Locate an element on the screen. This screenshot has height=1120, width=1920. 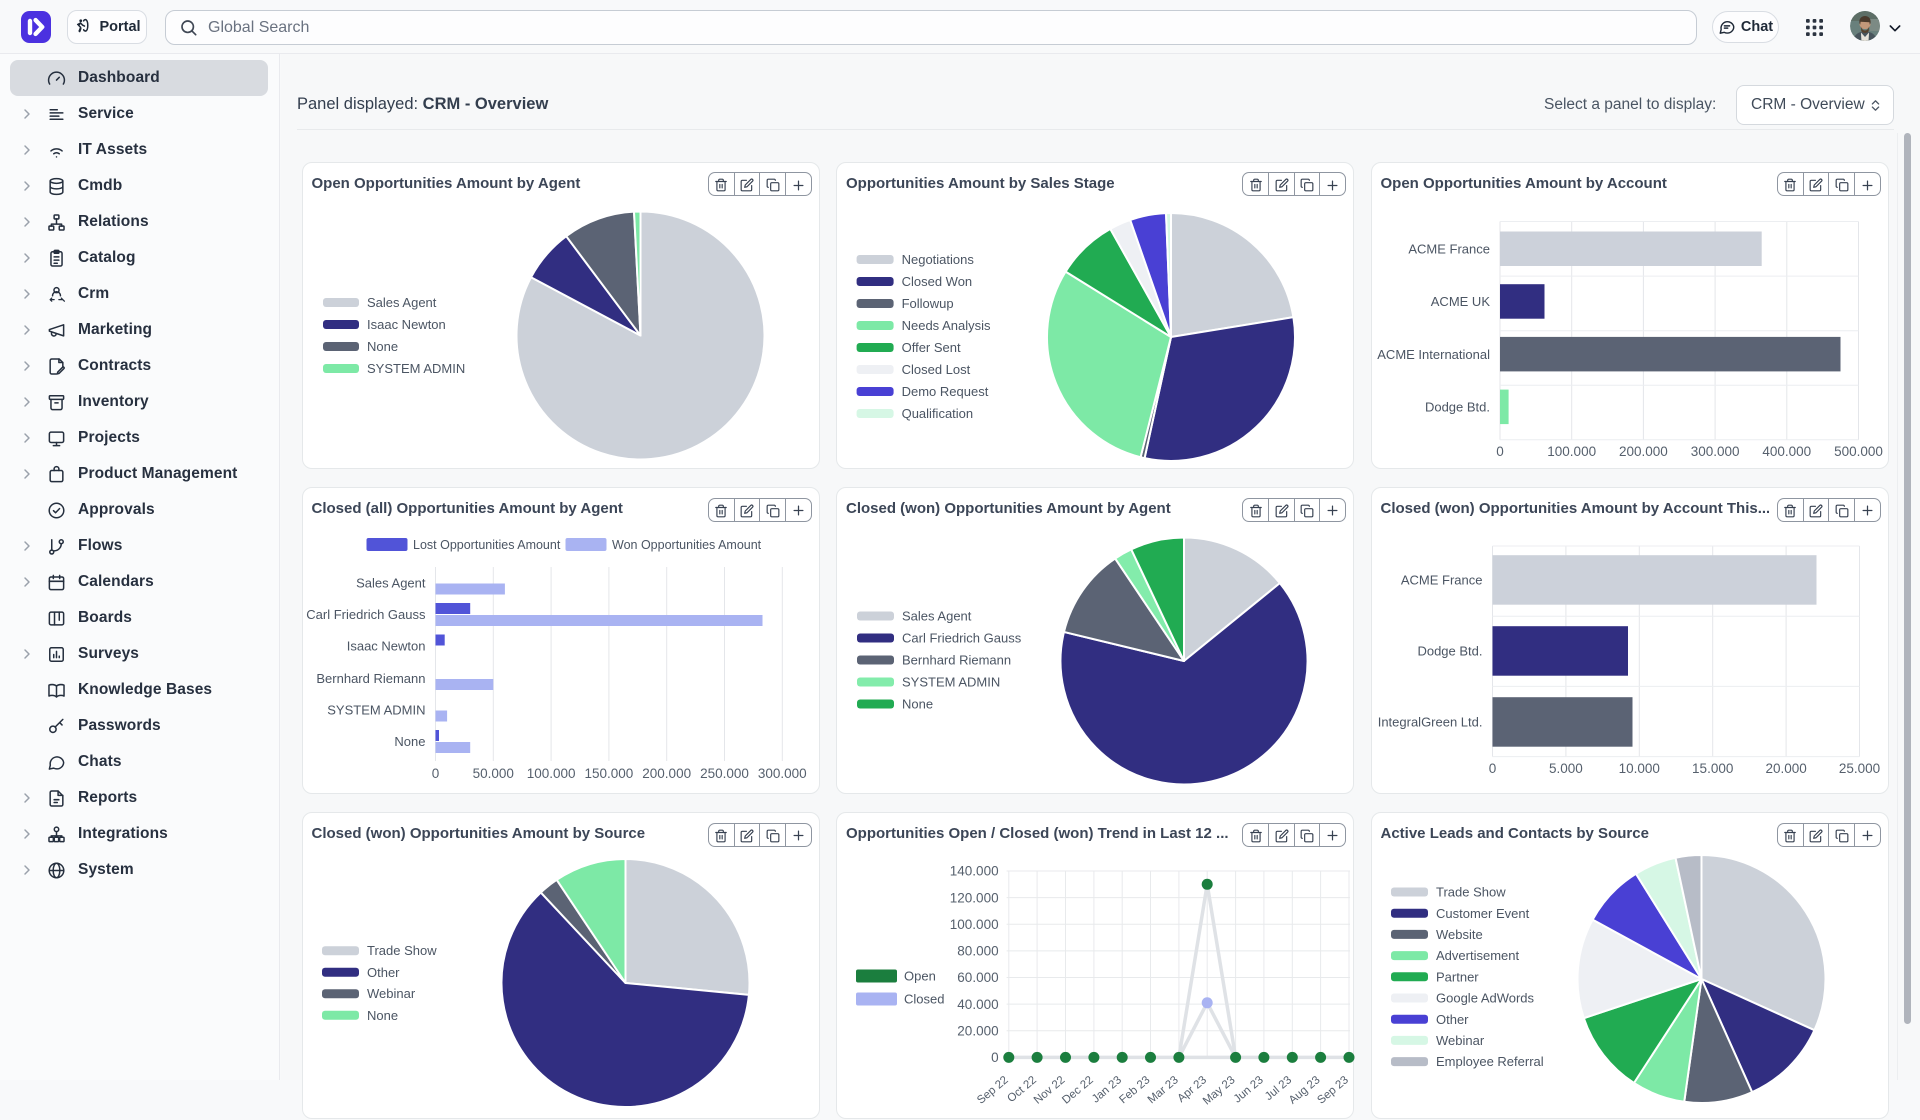
svg-text: Mar 23 is located at coordinates (1163, 1090).